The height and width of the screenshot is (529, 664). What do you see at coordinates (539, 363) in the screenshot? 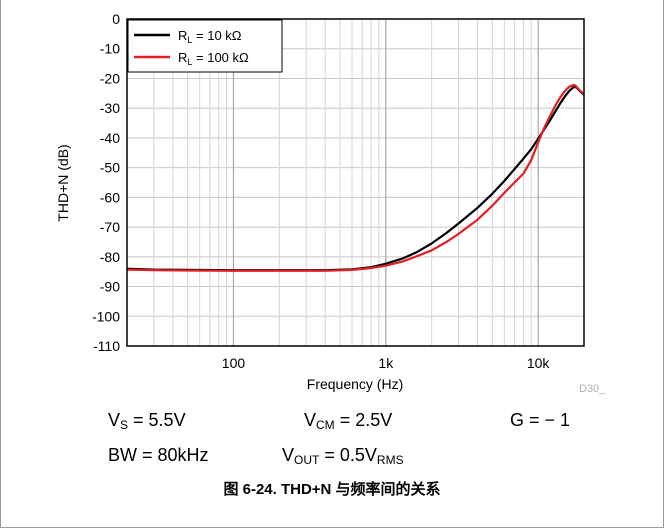
I see `x-tick-label: 10k` at bounding box center [539, 363].